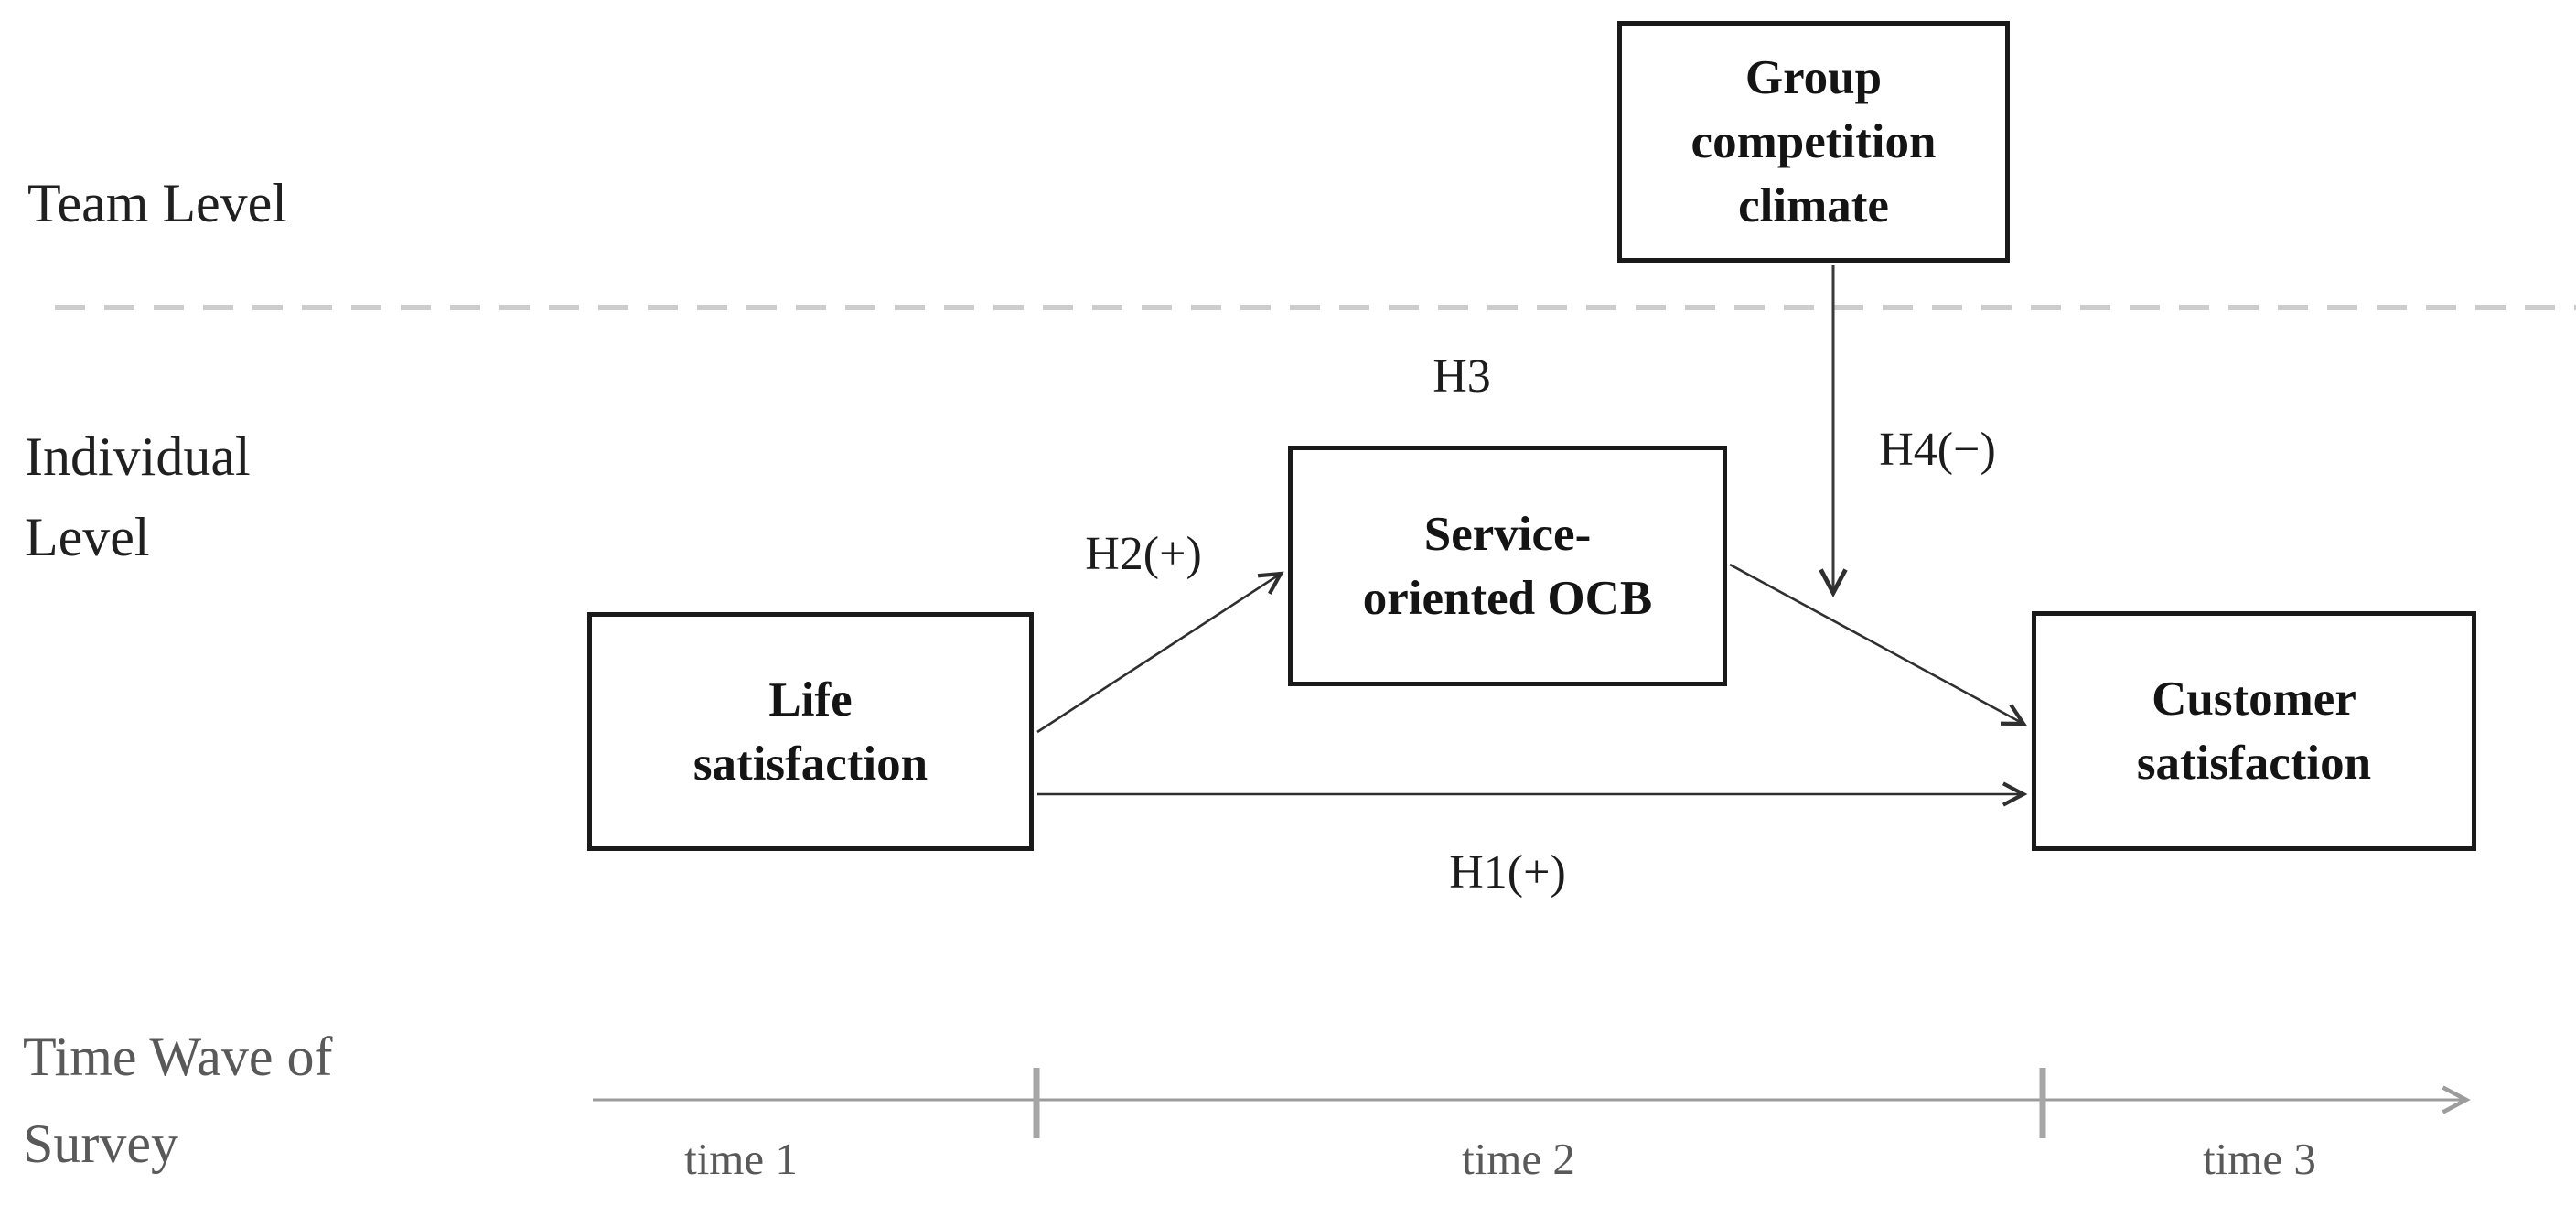  Describe the element at coordinates (1508, 534) in the screenshot. I see `node-label-line: Service-` at that location.